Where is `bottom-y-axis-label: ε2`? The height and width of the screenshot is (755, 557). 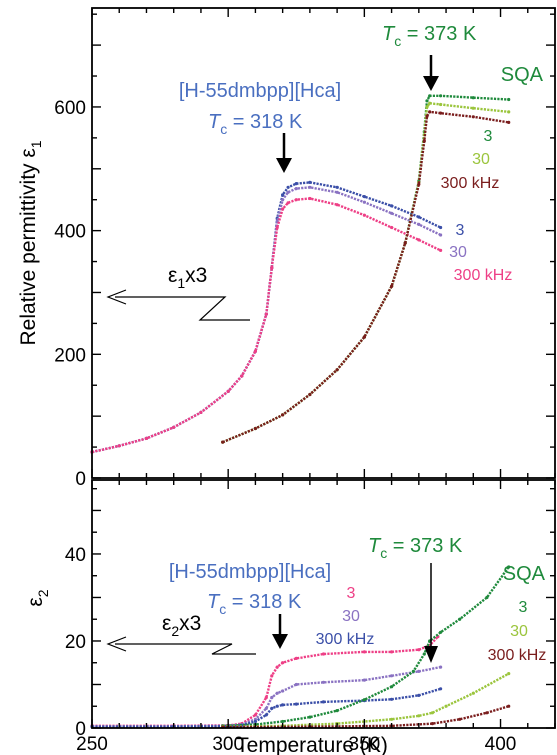
bottom-y-axis-label: ε2 is located at coordinates (37, 597).